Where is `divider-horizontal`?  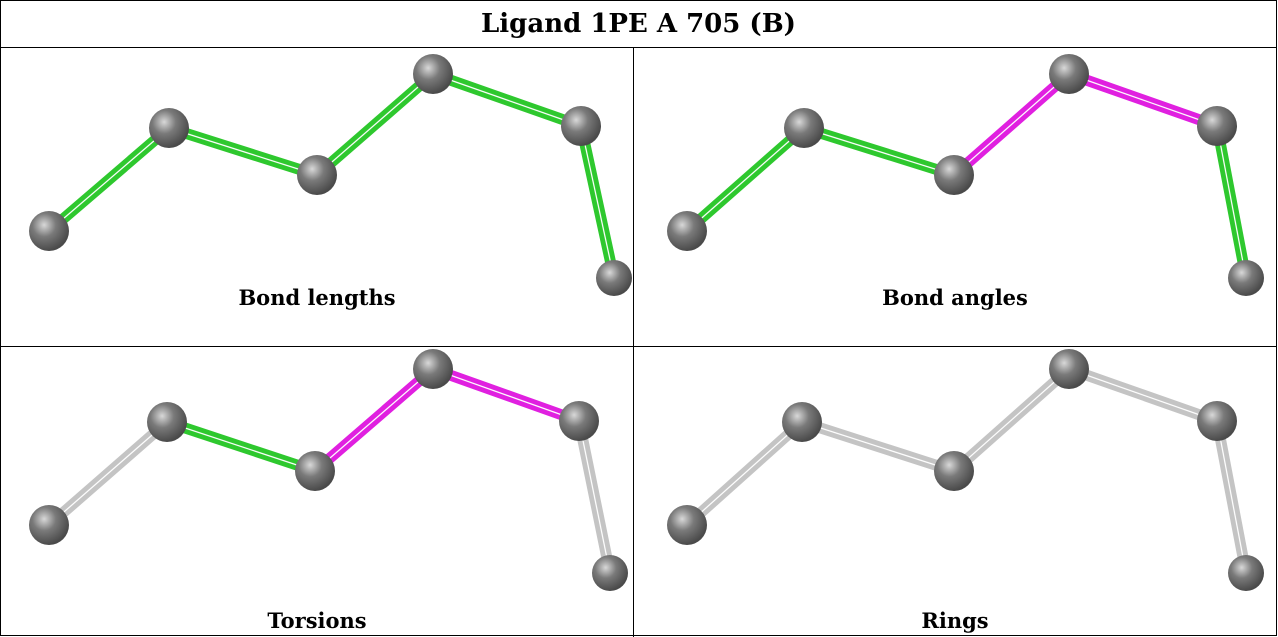
divider-horizontal is located at coordinates (638, 346).